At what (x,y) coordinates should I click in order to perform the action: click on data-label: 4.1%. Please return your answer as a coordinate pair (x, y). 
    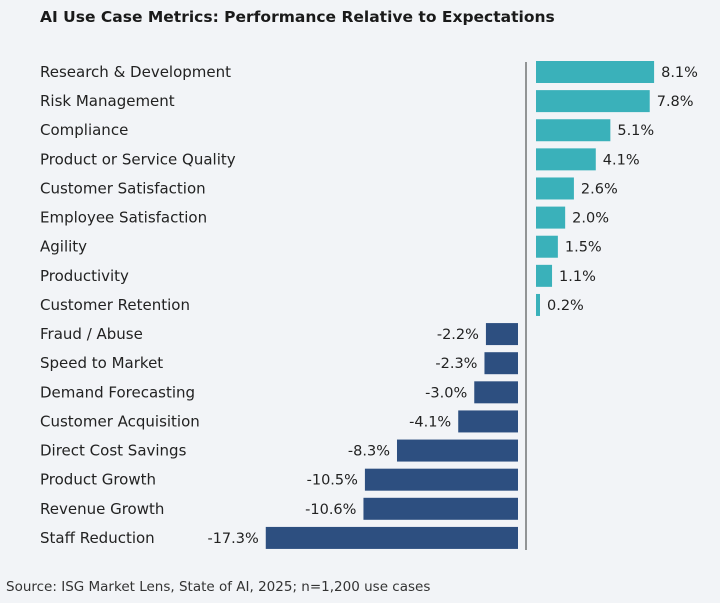
    Looking at the image, I should click on (621, 160).